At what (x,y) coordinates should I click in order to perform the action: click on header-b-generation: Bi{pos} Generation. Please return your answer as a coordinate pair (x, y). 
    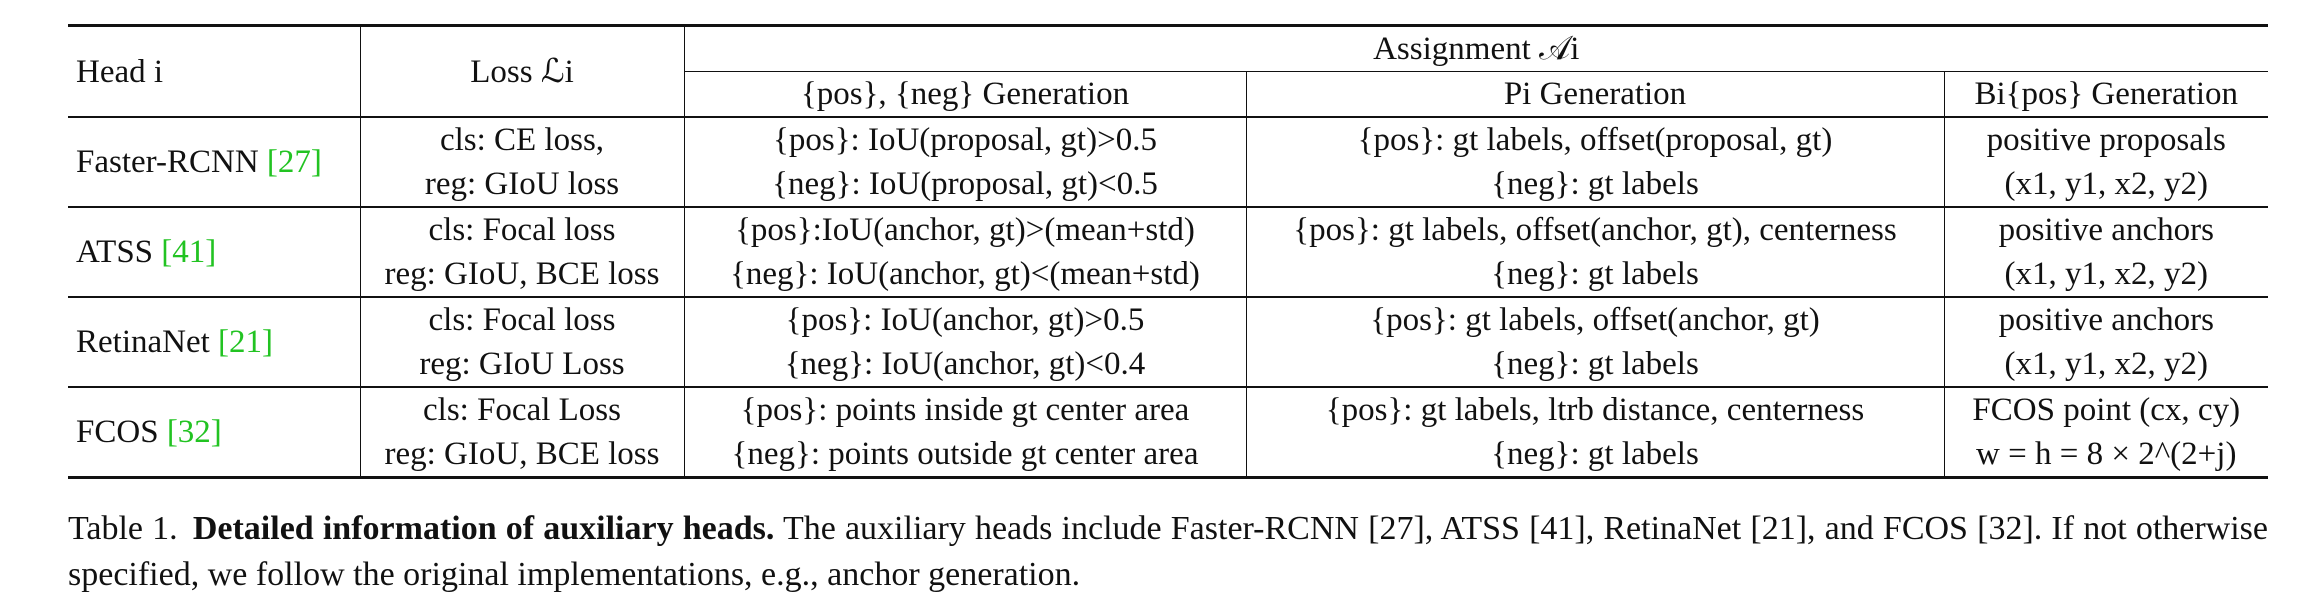
    Looking at the image, I should click on (2106, 94).